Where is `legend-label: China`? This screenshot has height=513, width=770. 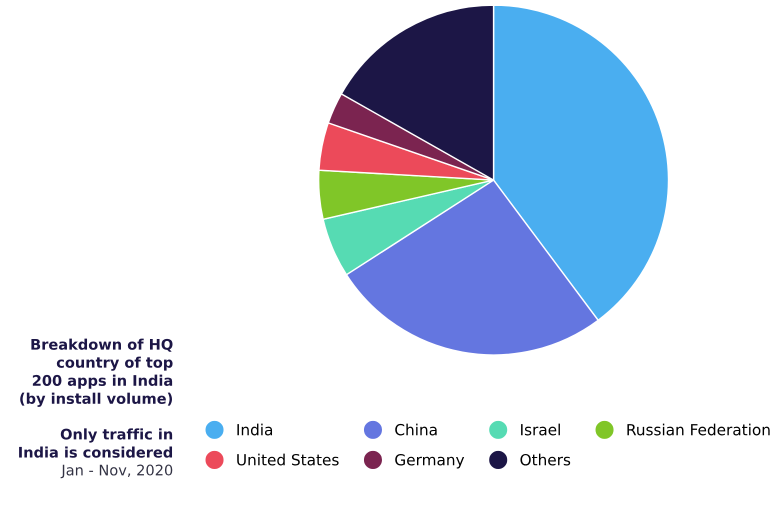
legend-label: China is located at coordinates (416, 430).